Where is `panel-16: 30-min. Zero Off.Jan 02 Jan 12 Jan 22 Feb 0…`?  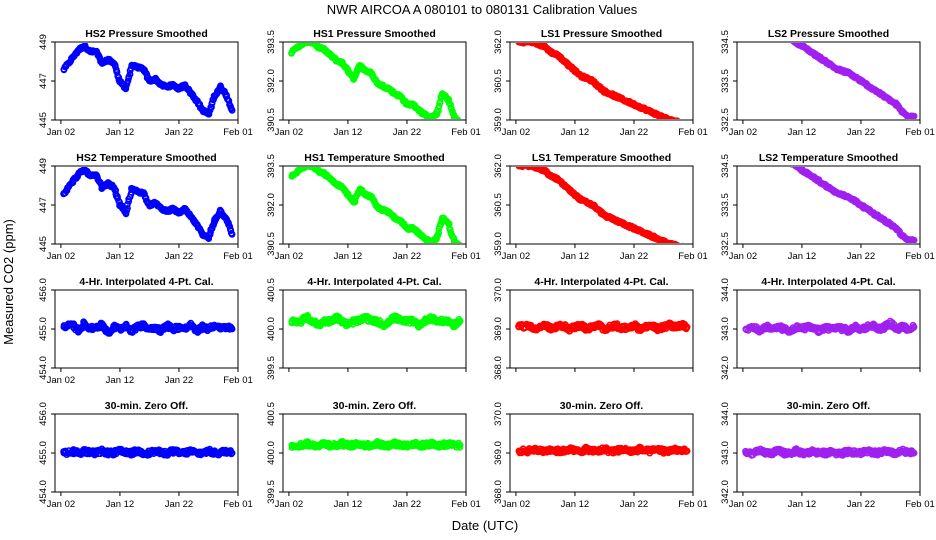
panel-16: 30-min. Zero Off.Jan 02 Jan 12 Jan 22 Feb 0… is located at coordinates (827, 455).